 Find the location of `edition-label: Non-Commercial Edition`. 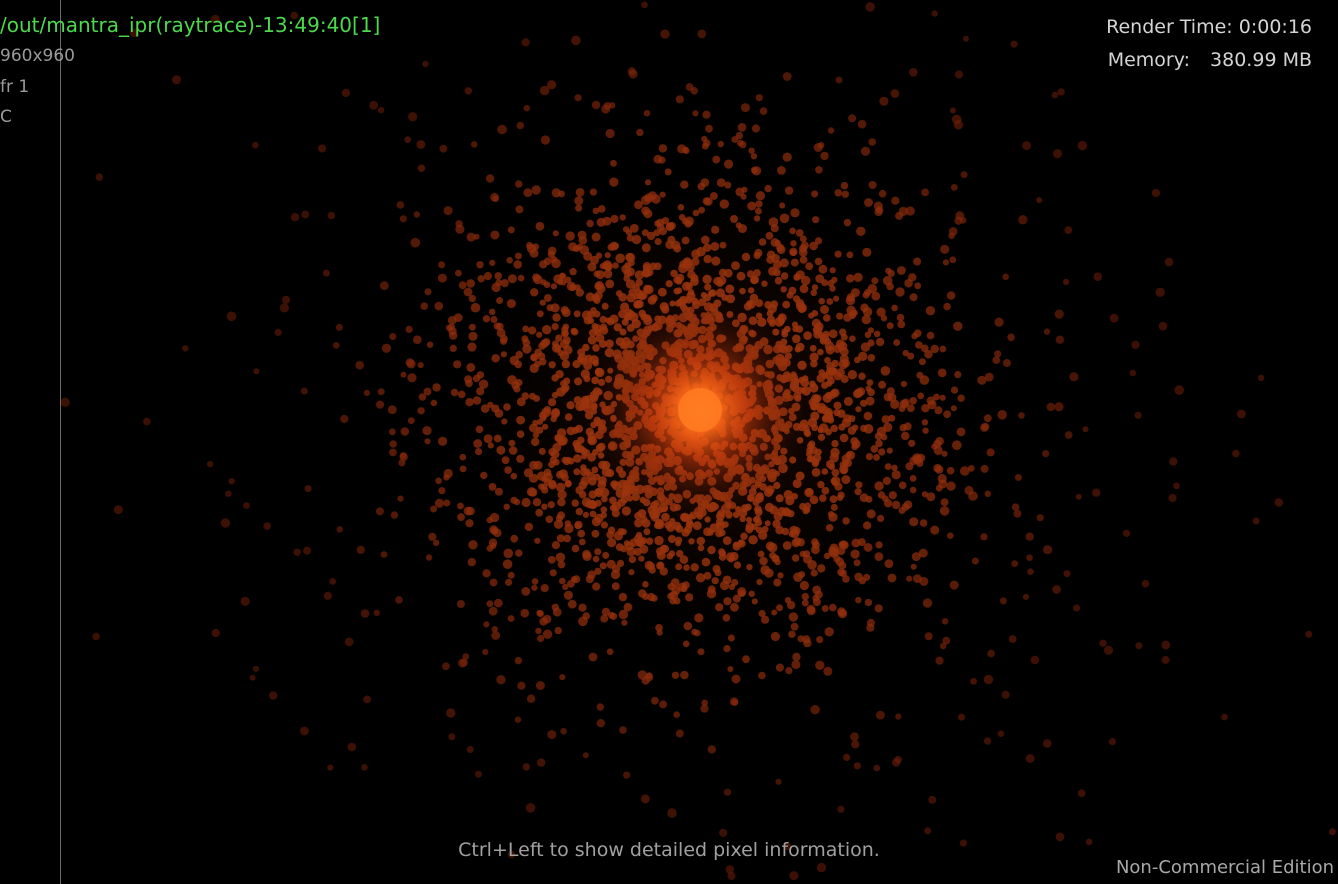

edition-label: Non-Commercial Edition is located at coordinates (1224, 867).